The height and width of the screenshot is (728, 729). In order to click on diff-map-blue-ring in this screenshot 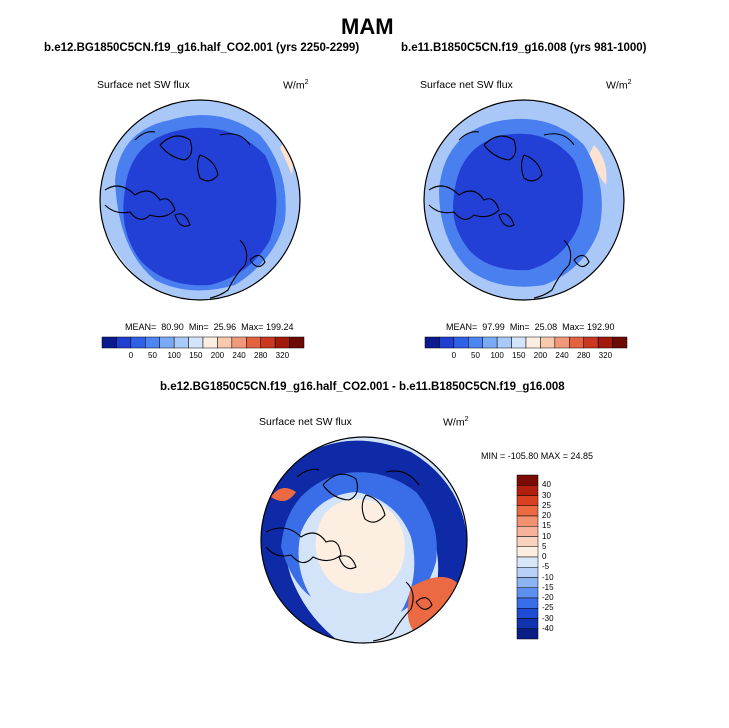, I will do `click(359, 542)`.